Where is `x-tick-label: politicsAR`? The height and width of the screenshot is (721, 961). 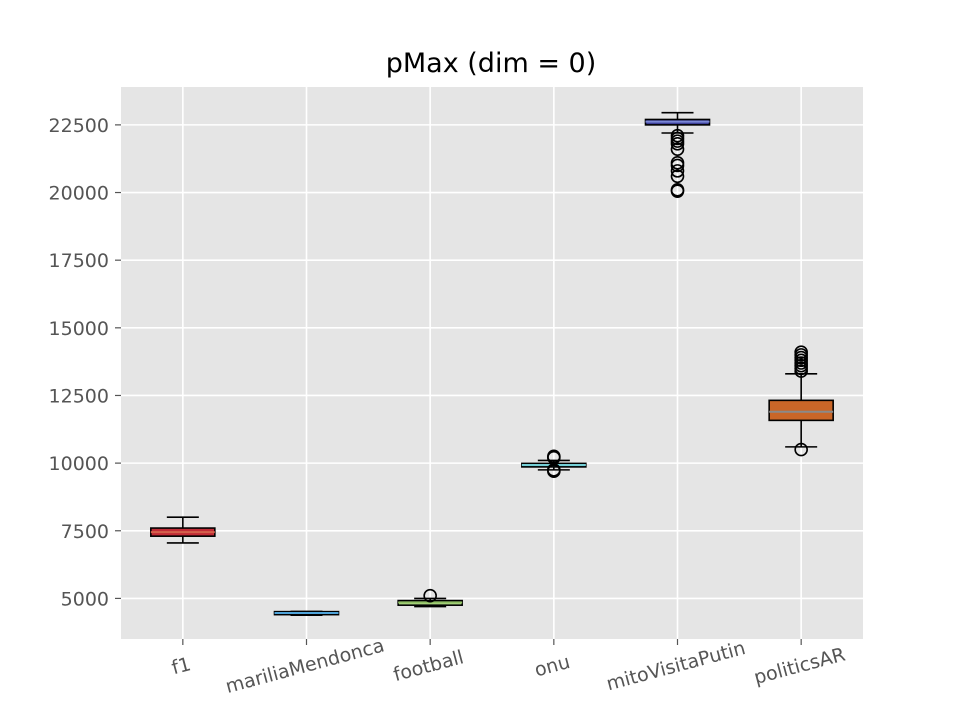
x-tick-label: politicsAR is located at coordinates (800, 665).